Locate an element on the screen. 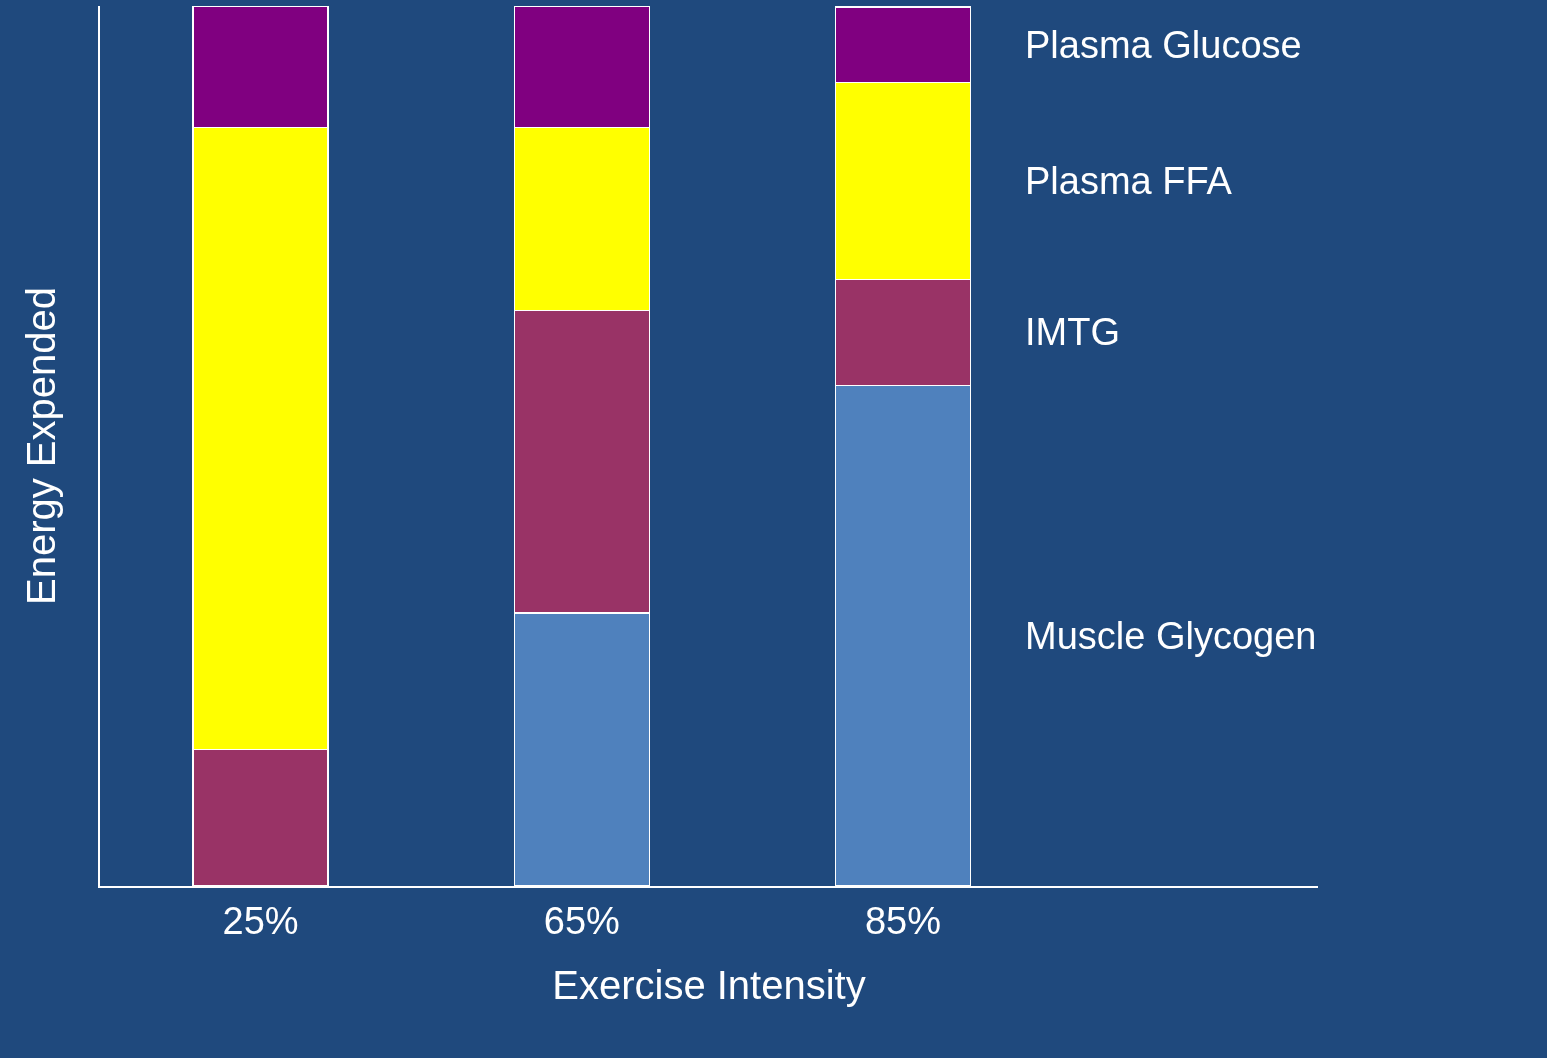  series-label: Plasma FFA is located at coordinates (1129, 181).